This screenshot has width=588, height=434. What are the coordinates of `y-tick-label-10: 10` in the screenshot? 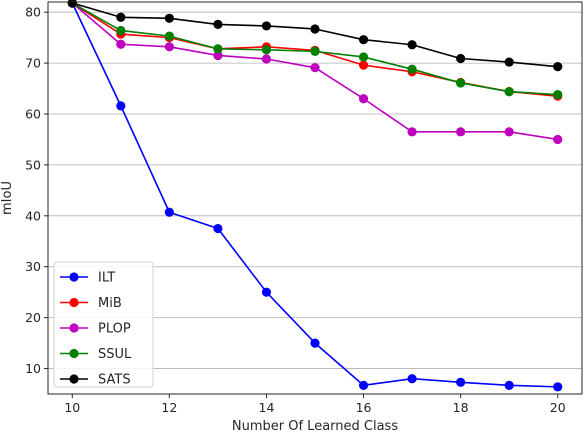 It's located at (33, 368).